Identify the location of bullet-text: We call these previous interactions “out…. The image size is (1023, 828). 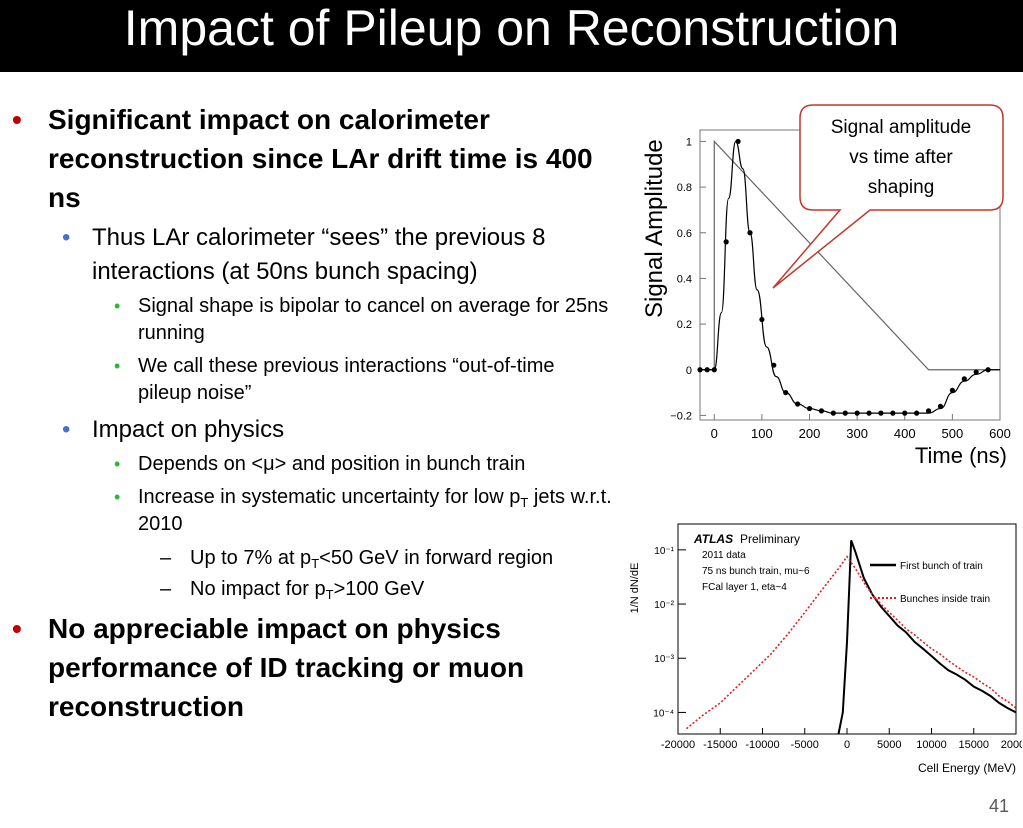
(346, 379).